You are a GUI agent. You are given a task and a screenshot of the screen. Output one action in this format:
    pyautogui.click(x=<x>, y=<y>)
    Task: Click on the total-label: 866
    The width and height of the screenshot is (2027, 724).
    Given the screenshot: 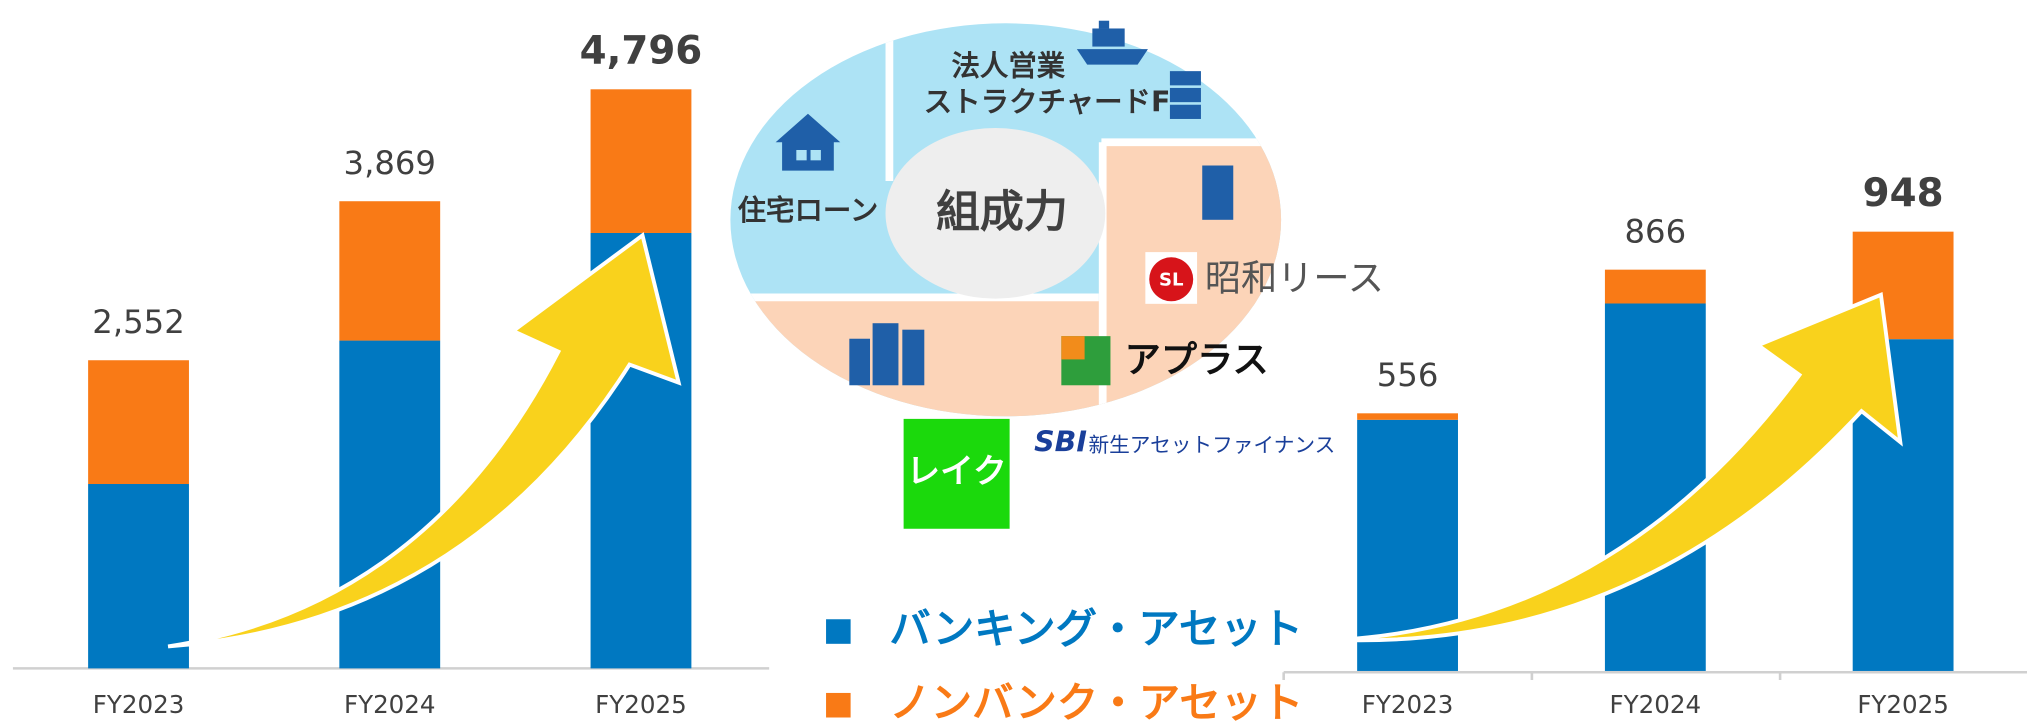 What is the action you would take?
    pyautogui.click(x=1656, y=231)
    